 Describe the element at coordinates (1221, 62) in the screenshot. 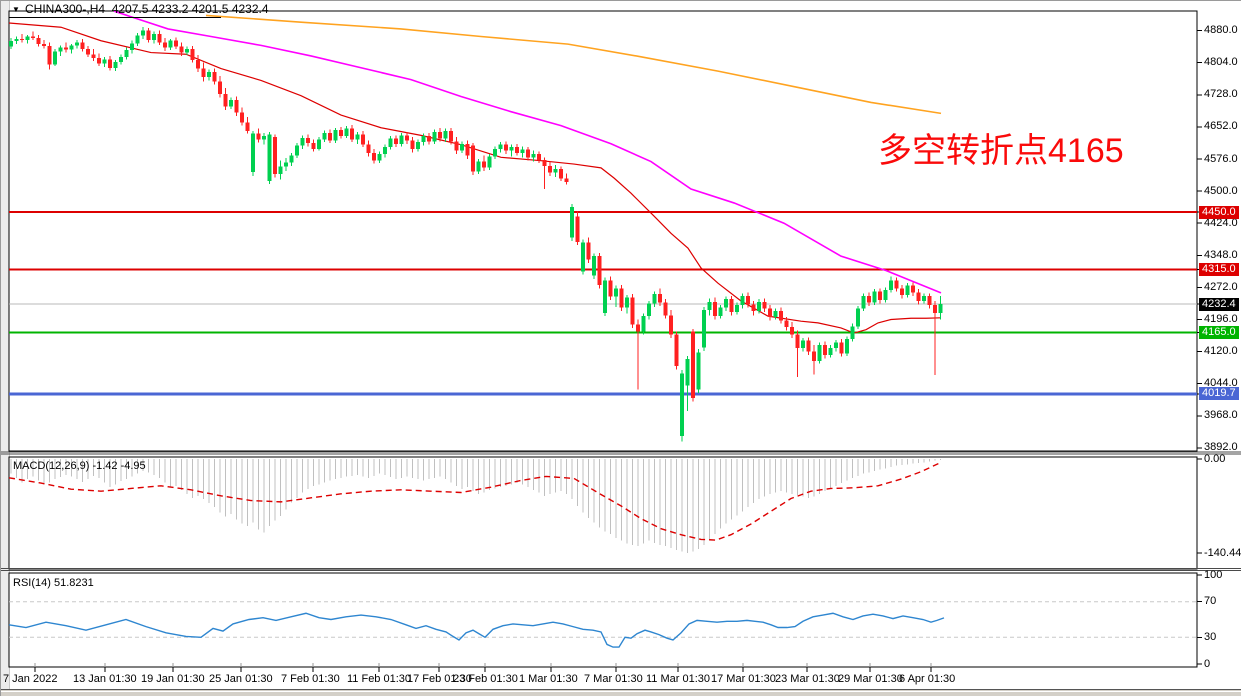

I see `price-axis-label: 4804.0` at that location.